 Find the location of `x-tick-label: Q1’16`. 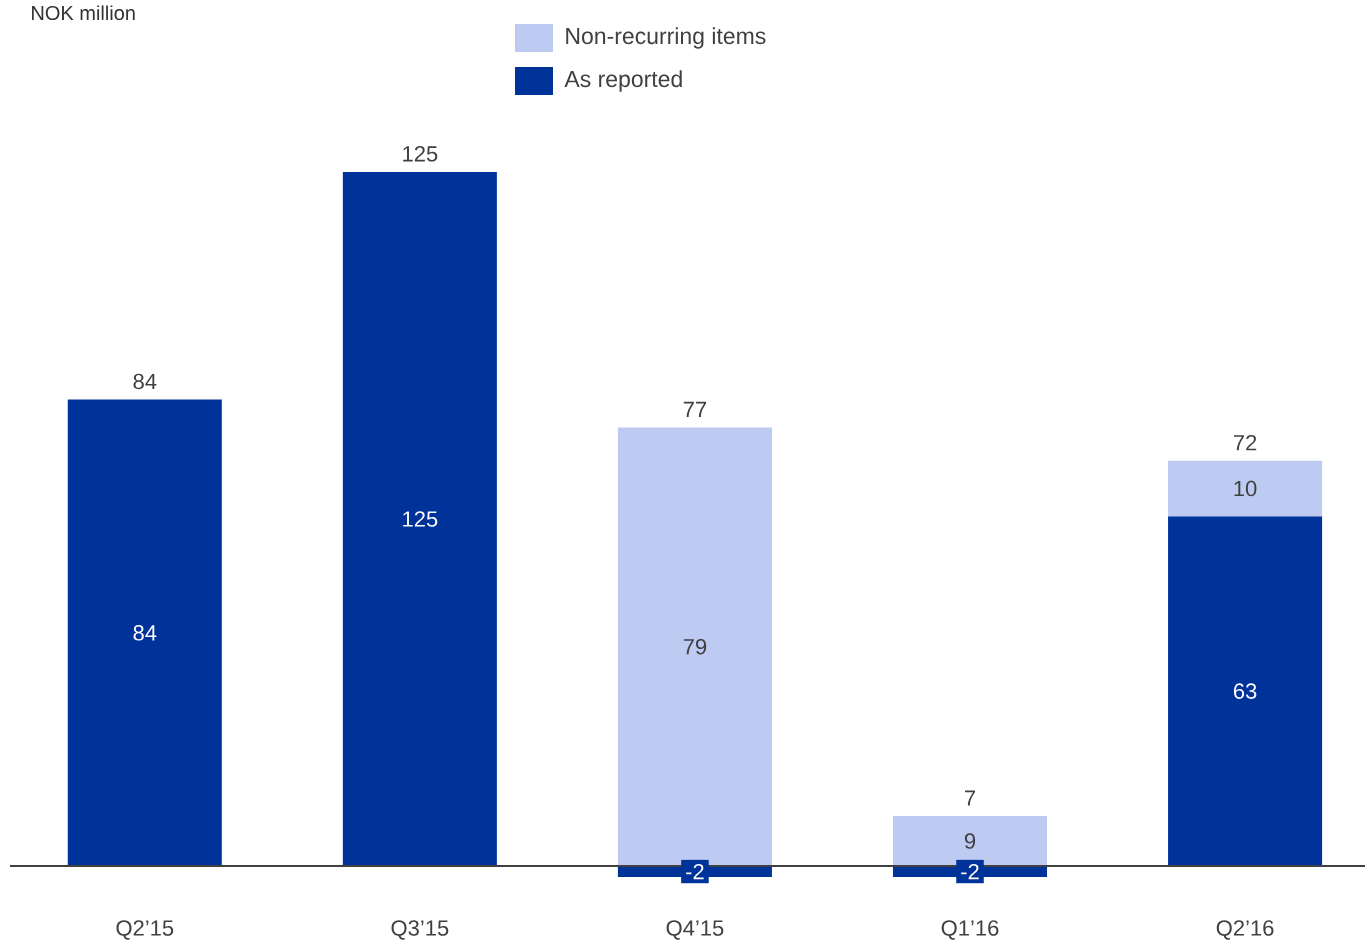

x-tick-label: Q1’16 is located at coordinates (970, 930).